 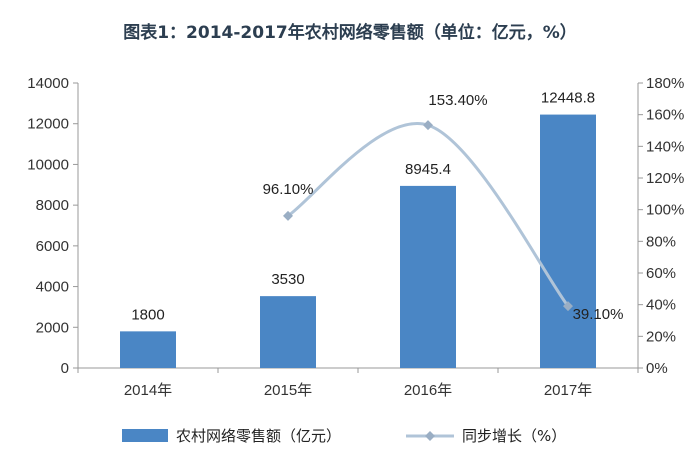 What do you see at coordinates (661, 273) in the screenshot?
I see `y2-tick-label: 60%` at bounding box center [661, 273].